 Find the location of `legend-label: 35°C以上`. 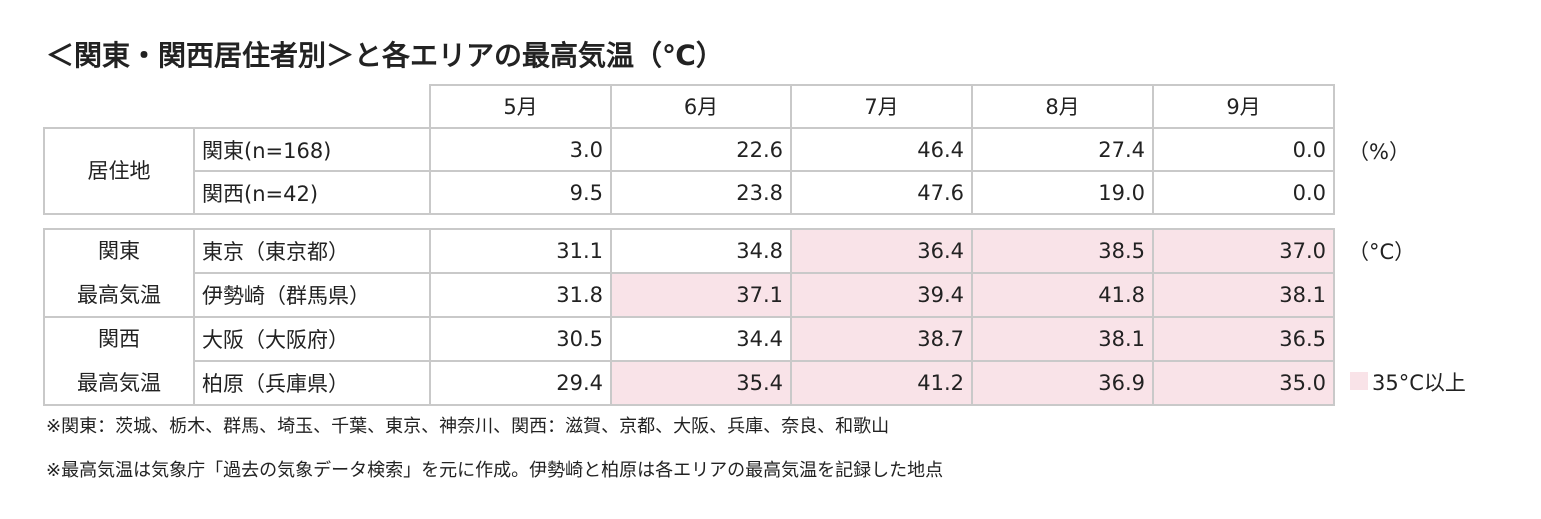

legend-label: 35°C以上 is located at coordinates (1419, 383).